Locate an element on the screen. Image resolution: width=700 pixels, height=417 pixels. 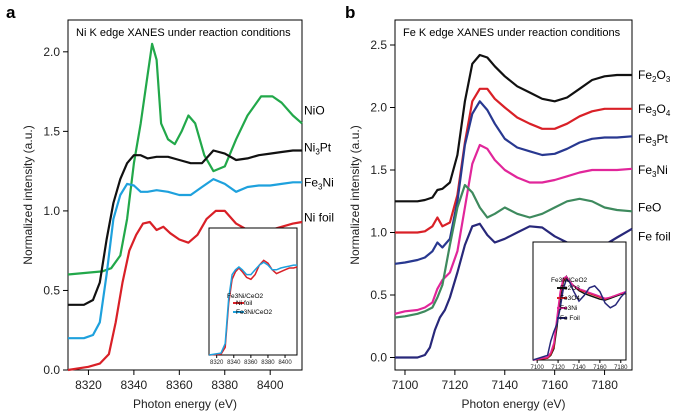
y-tick-label-b-5: 2.5 is located at coordinates (378, 45).